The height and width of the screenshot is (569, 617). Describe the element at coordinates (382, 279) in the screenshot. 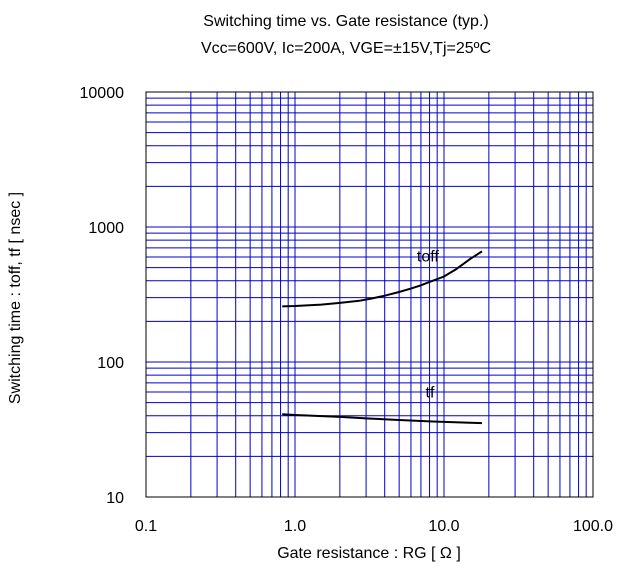

I see `series-line-toff` at that location.